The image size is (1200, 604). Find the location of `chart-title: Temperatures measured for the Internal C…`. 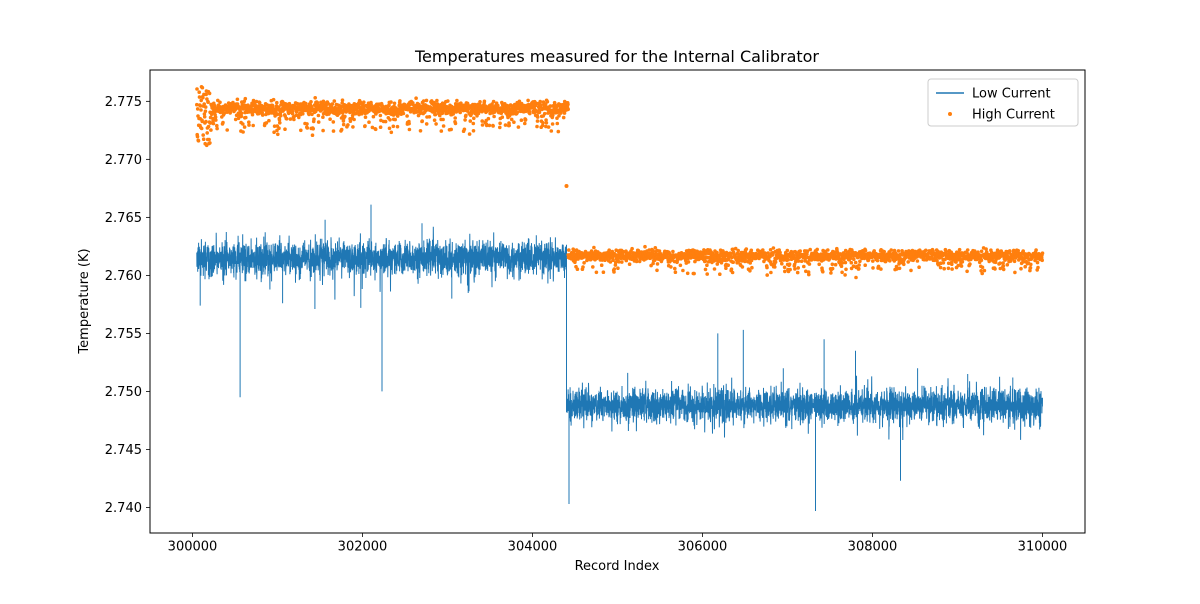

chart-title: Temperatures measured for the Internal C… is located at coordinates (616, 56).